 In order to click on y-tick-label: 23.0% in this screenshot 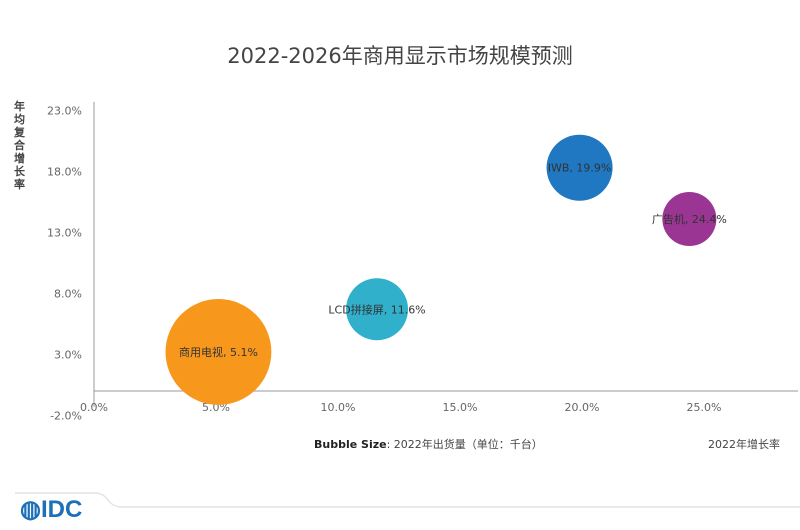, I will do `click(64, 110)`.